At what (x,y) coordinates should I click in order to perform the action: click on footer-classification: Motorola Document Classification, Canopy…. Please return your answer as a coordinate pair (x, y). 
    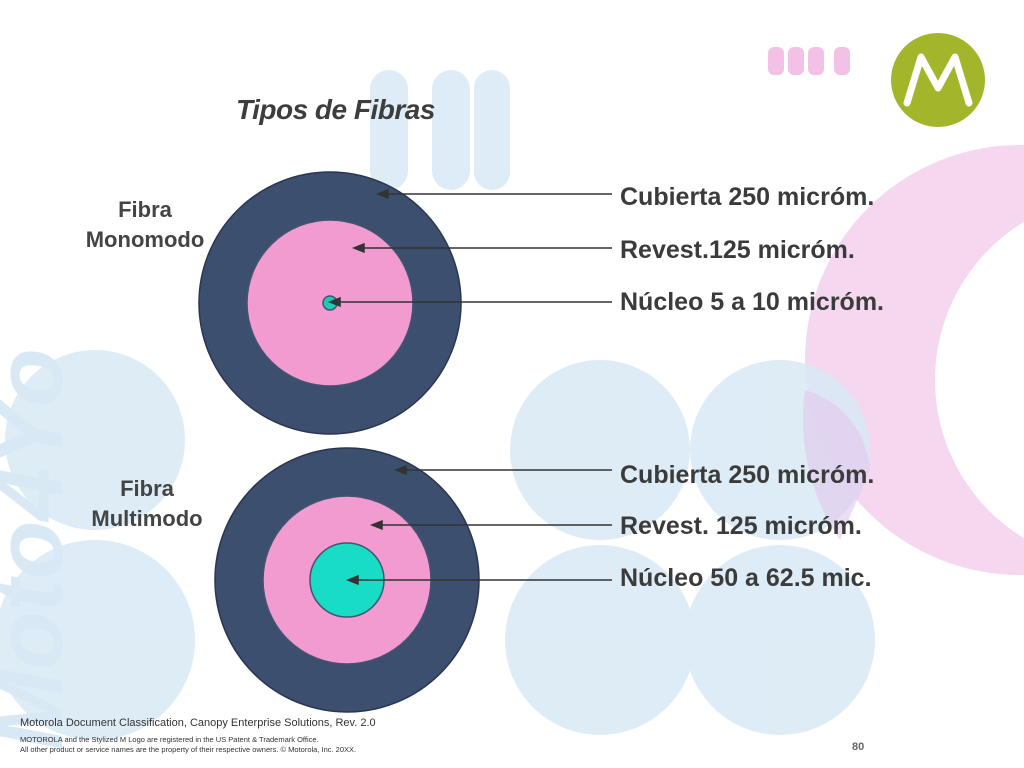
    Looking at the image, I should click on (198, 723).